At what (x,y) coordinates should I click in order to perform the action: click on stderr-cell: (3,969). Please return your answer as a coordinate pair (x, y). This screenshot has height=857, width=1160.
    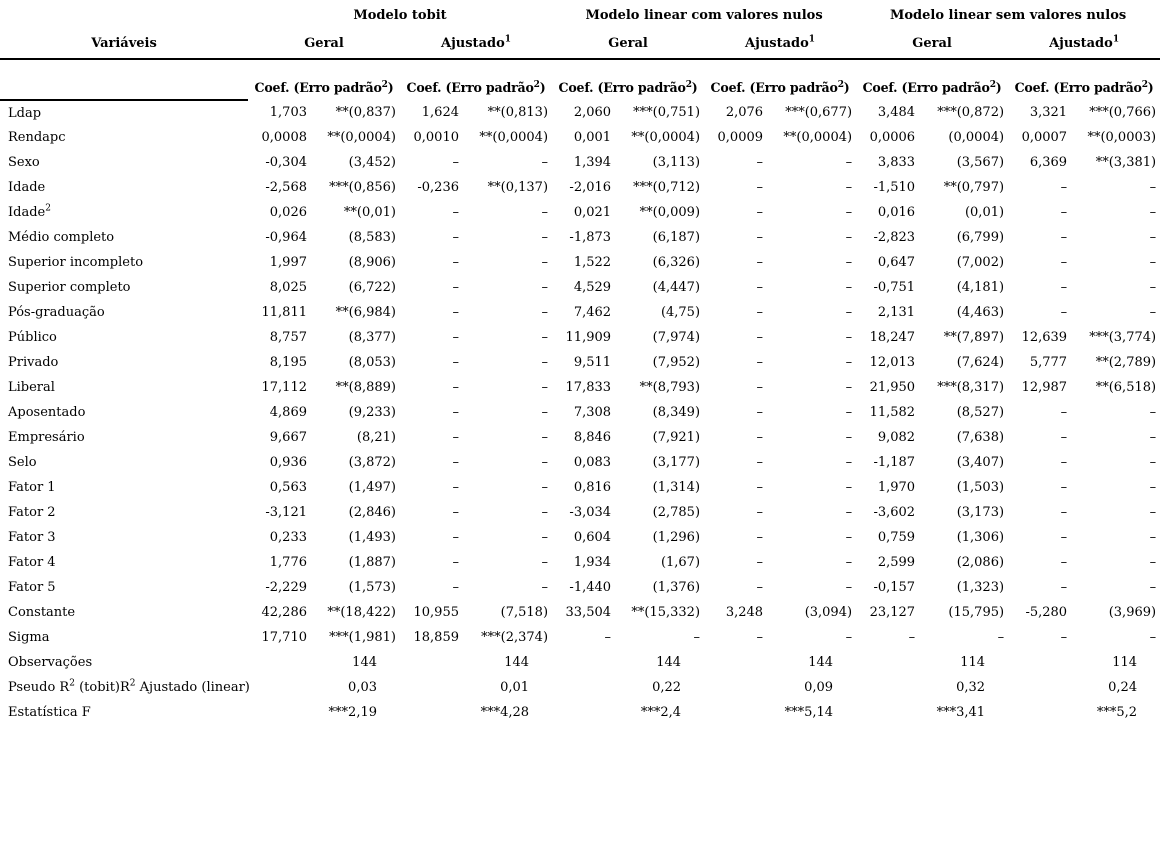
    Looking at the image, I should click on (1132, 612).